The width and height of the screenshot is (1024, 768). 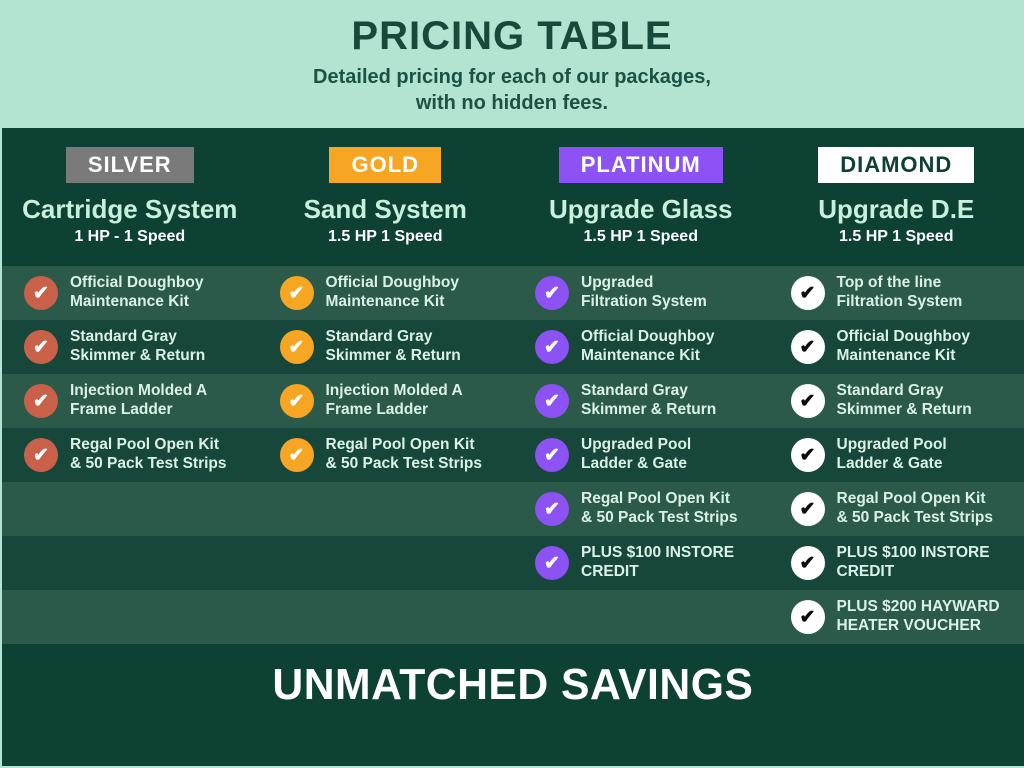 What do you see at coordinates (130, 209) in the screenshot?
I see `tier-title: Cartridge System` at bounding box center [130, 209].